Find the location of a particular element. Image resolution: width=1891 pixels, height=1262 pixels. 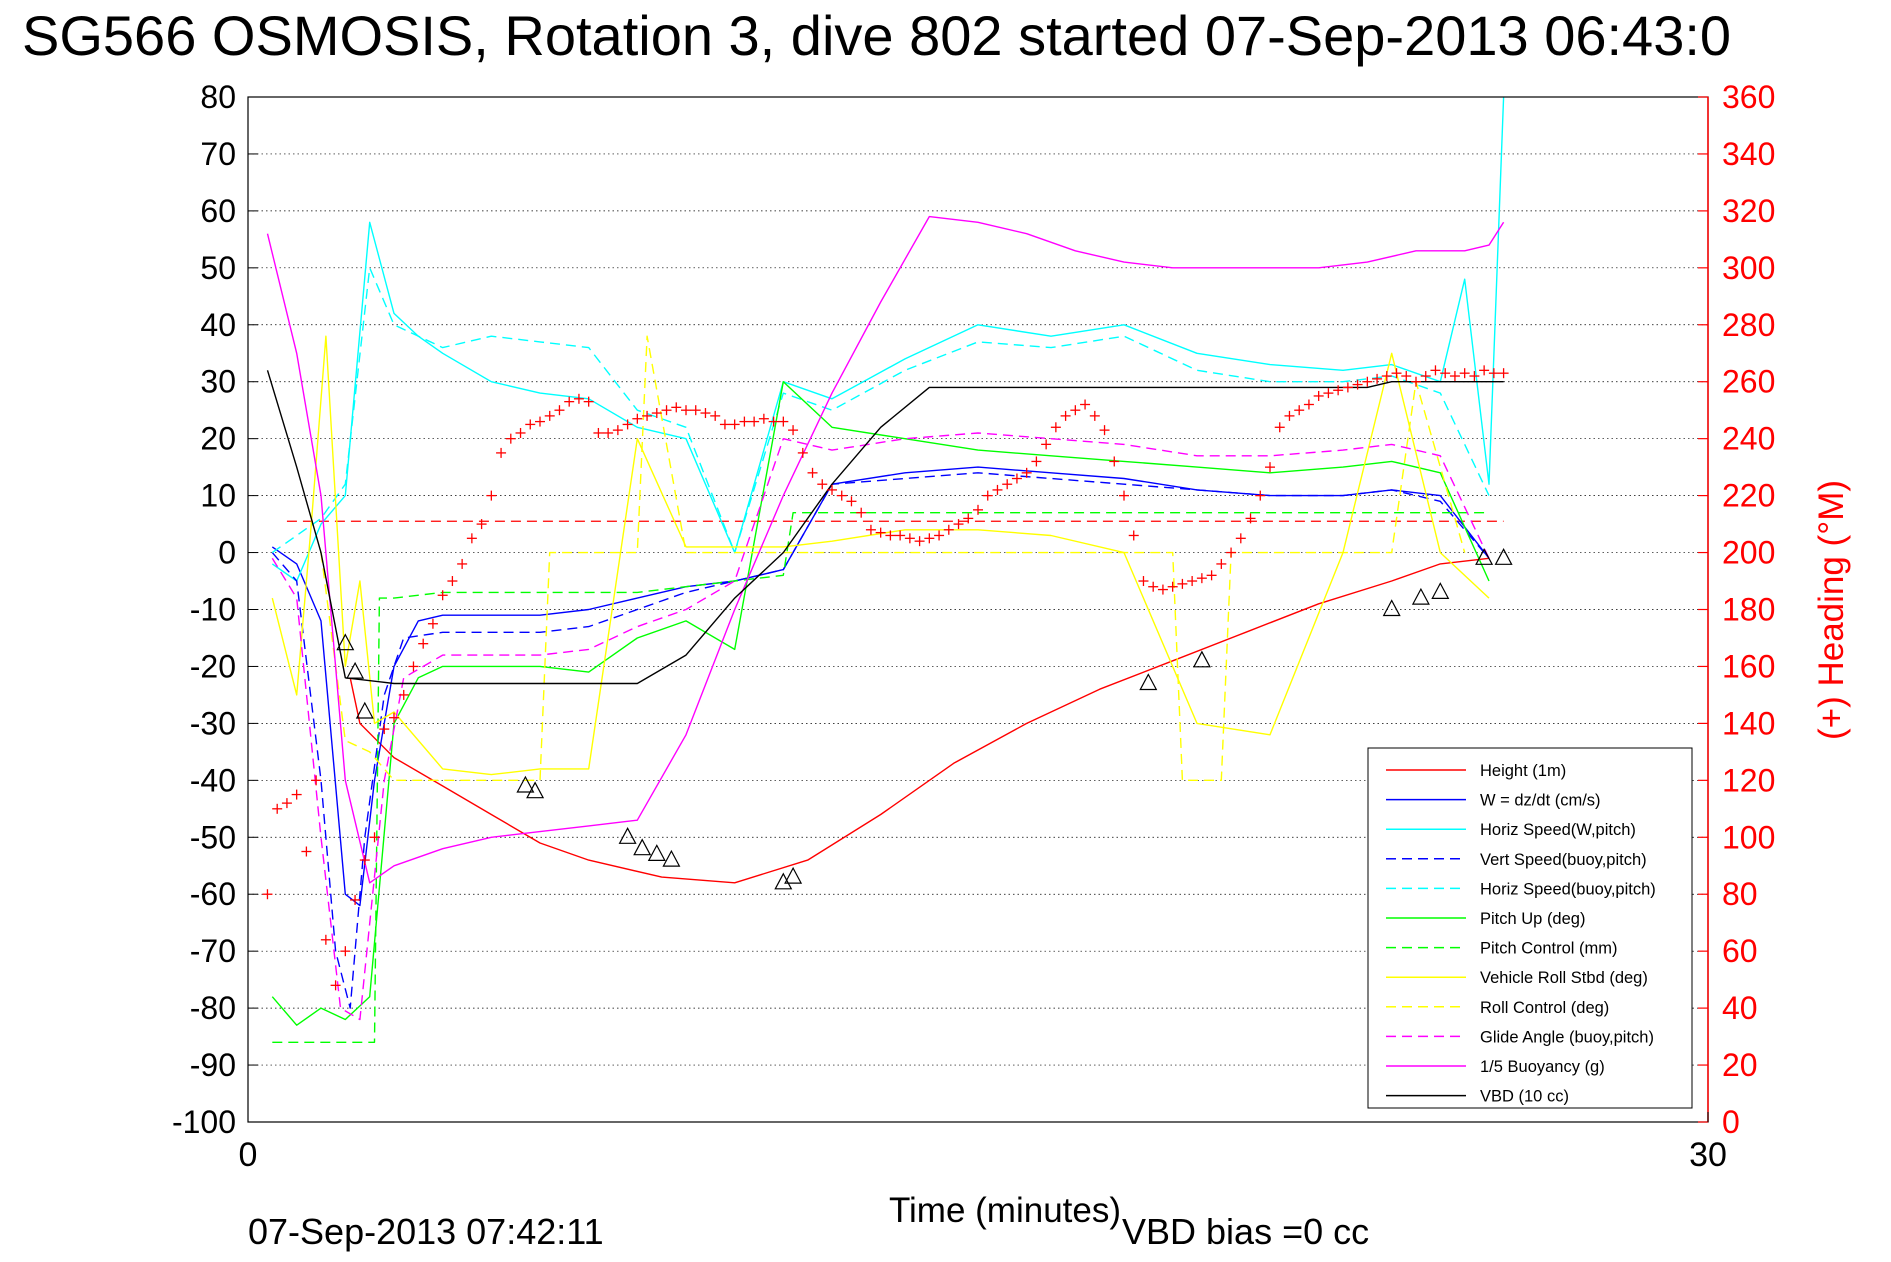

legend-label: Glide Angle (buoy,pitch) is located at coordinates (1567, 1037).